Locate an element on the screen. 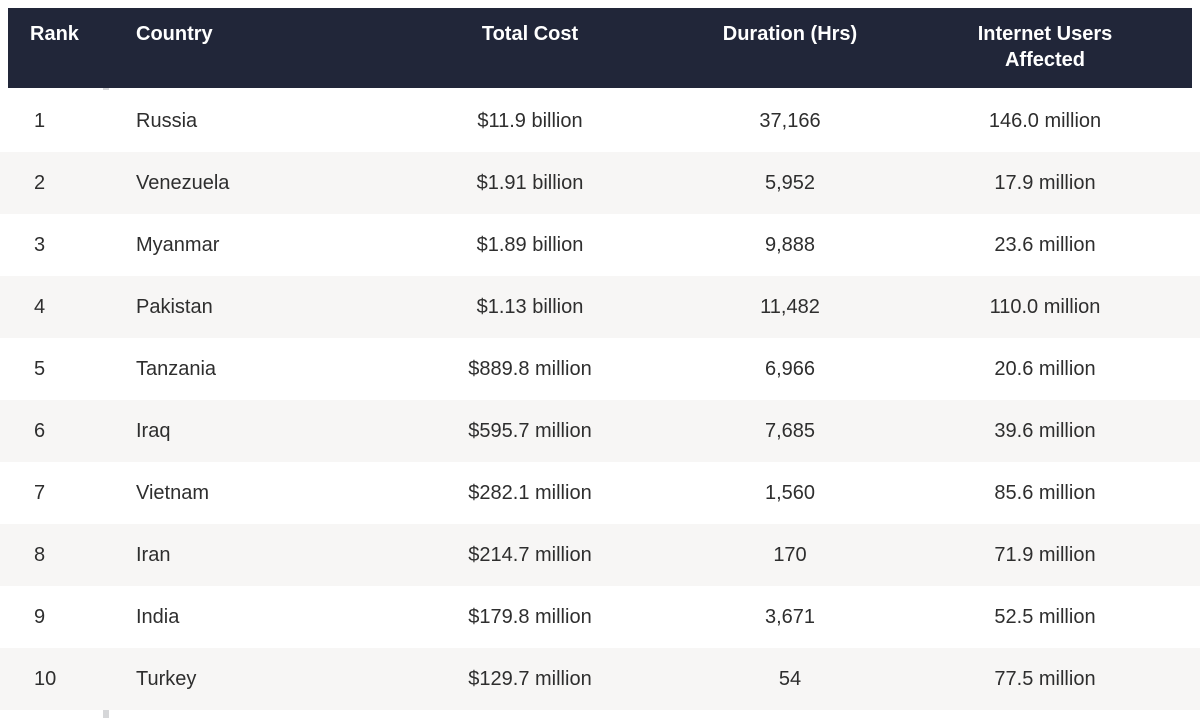 The image size is (1200, 718). rank-cell: 6 is located at coordinates (40, 430).